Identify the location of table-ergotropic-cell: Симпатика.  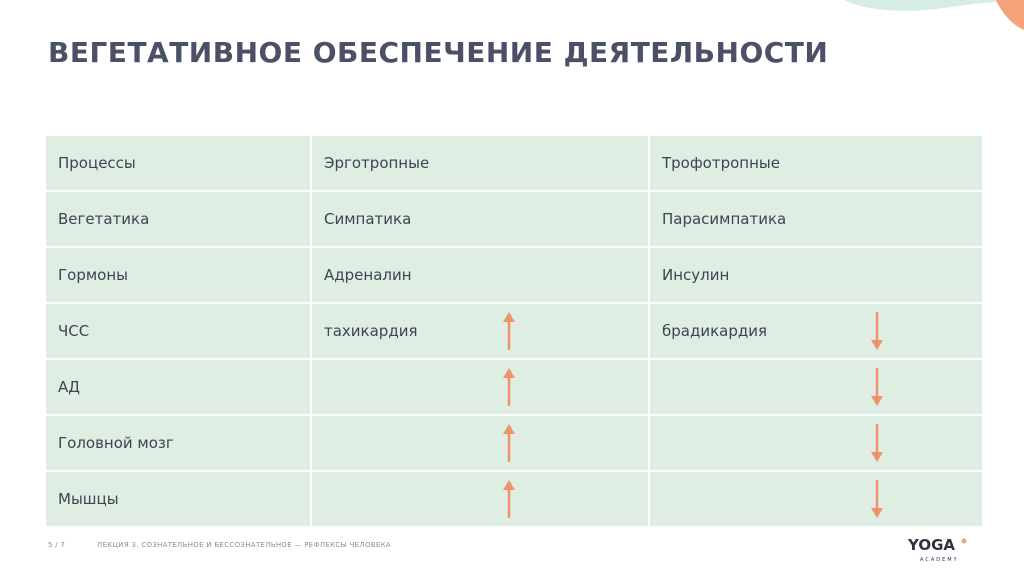
(480, 219).